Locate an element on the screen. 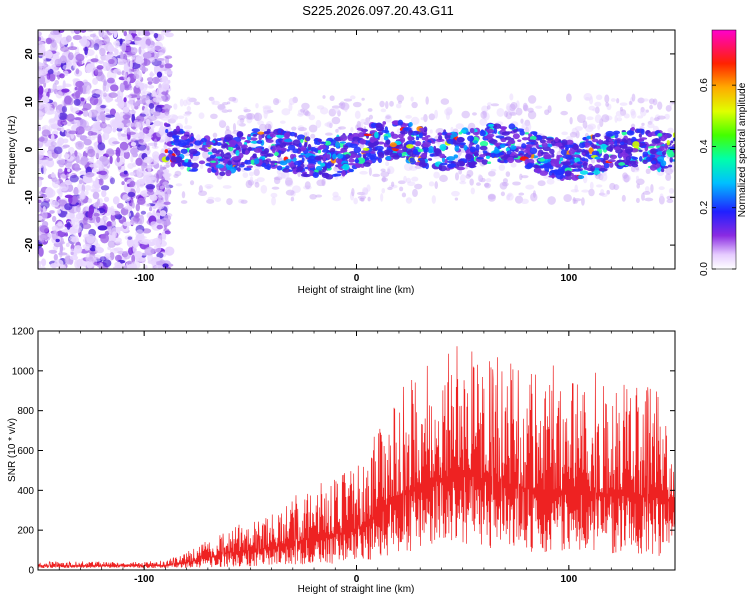 Image resolution: width=750 pixels, height=600 pixels. spectrogram-y-tick-label: 0 is located at coordinates (29, 149).